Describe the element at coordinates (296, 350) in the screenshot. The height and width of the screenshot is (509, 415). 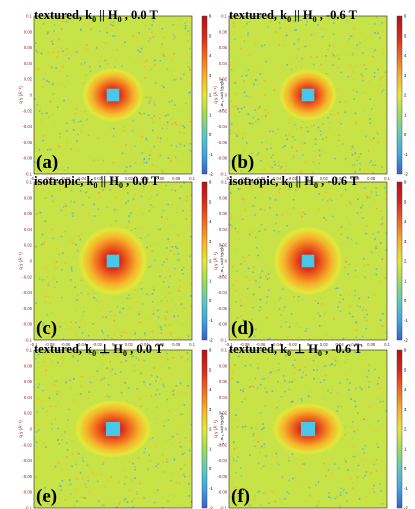
I see `panel-title: textured, k0 ⊥ H0 , -0.6 T` at that location.